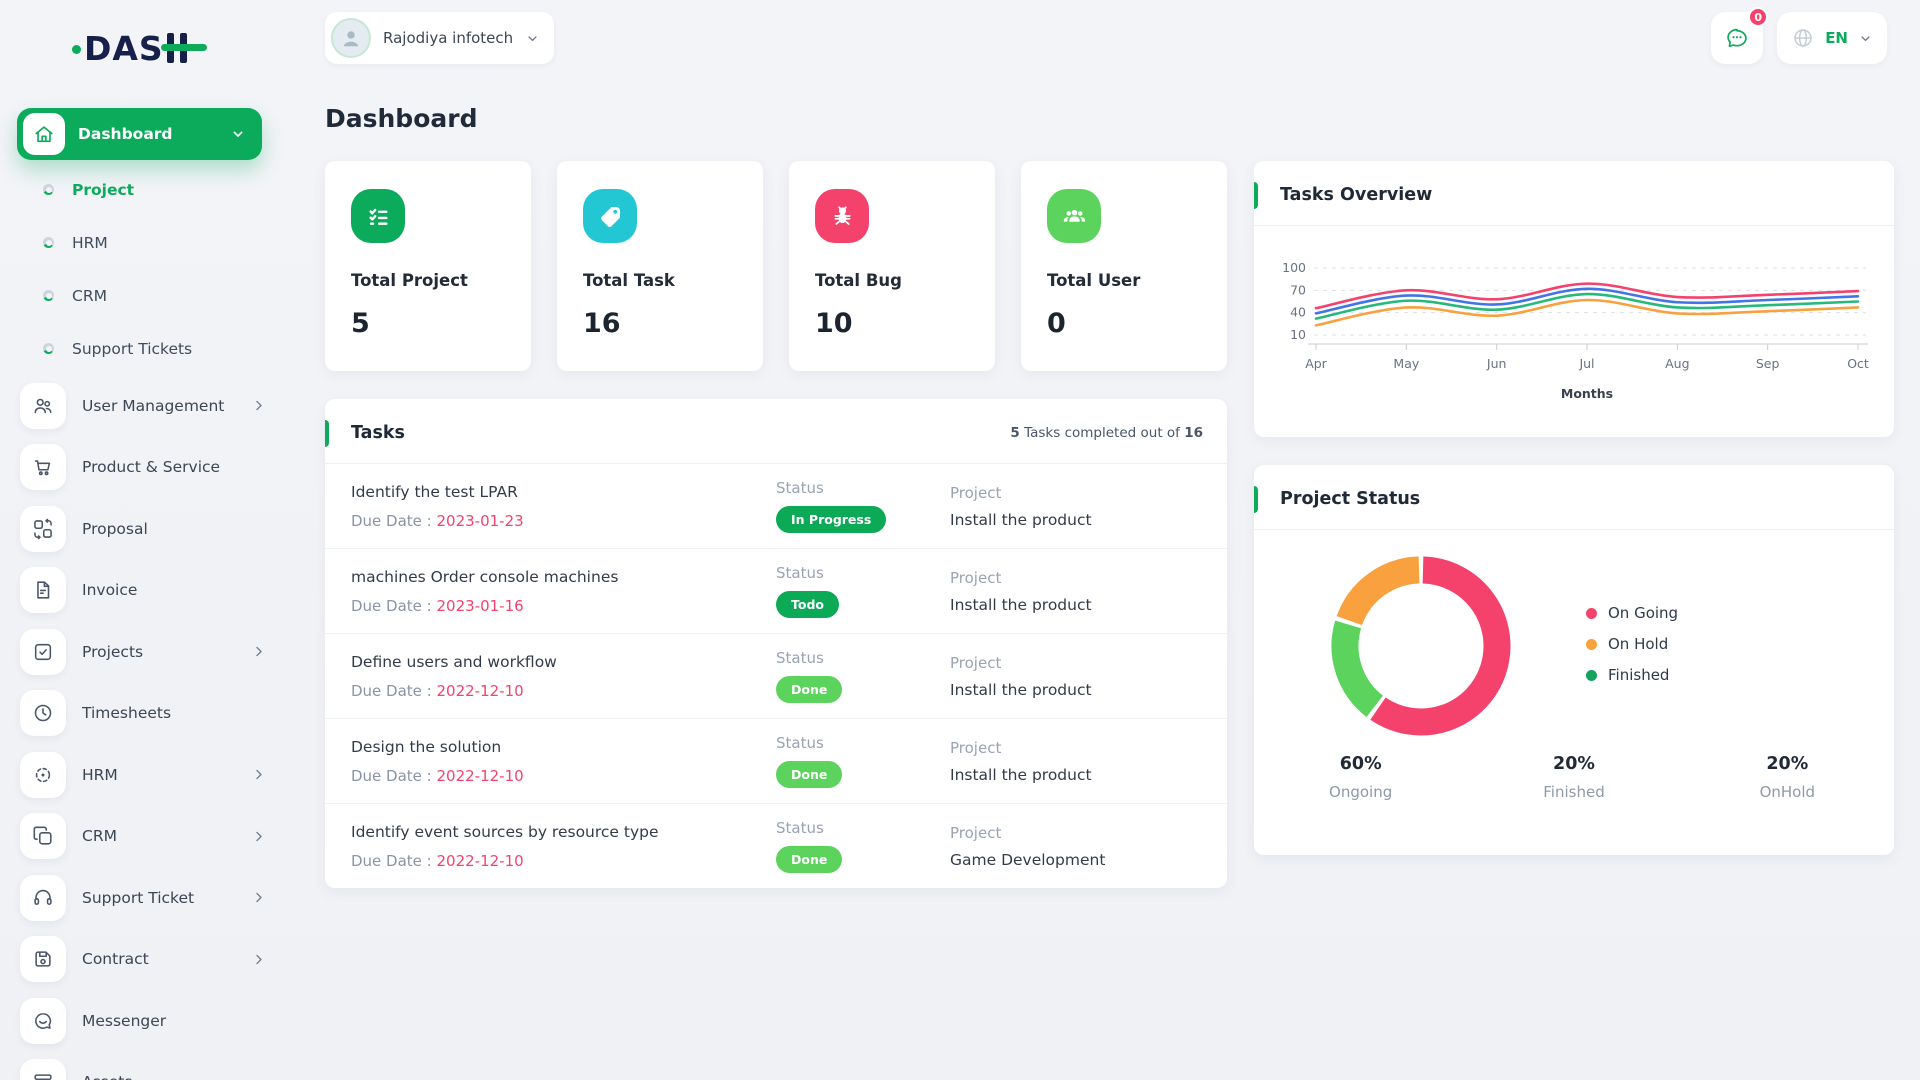  Describe the element at coordinates (144, 1021) in the screenshot. I see `sidebar-item-messenger: Messenger` at that location.